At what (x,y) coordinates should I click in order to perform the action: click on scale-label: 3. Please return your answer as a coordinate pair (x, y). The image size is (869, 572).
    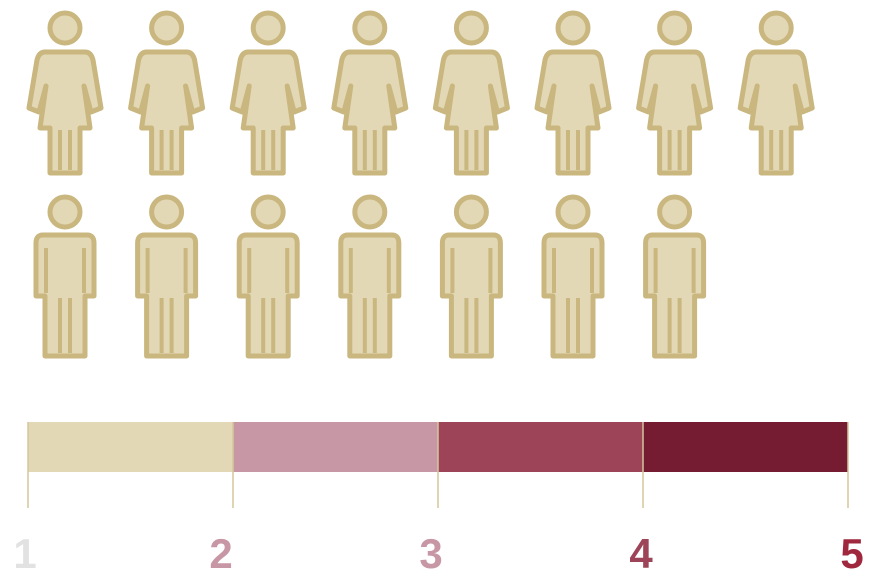
    Looking at the image, I should click on (430, 551).